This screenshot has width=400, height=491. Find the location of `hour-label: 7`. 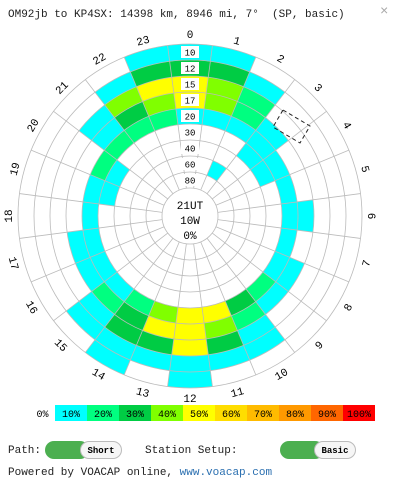

hour-label: 7 is located at coordinates (367, 263).